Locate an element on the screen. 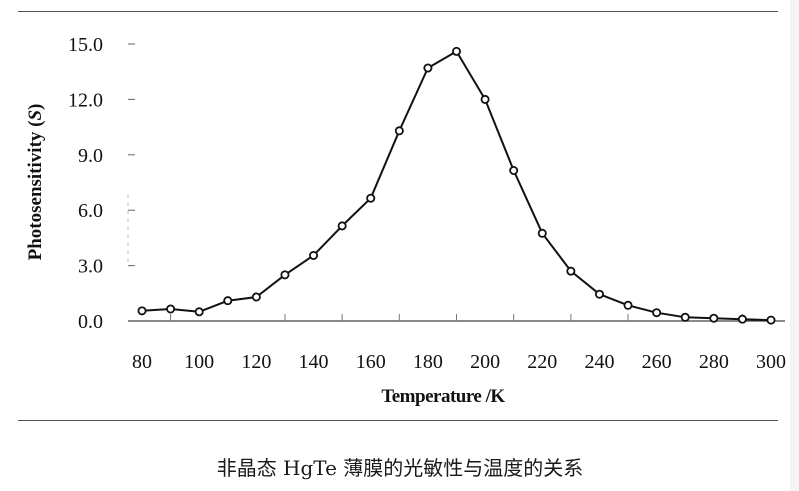  x-tick-label: 200 is located at coordinates (485, 362).